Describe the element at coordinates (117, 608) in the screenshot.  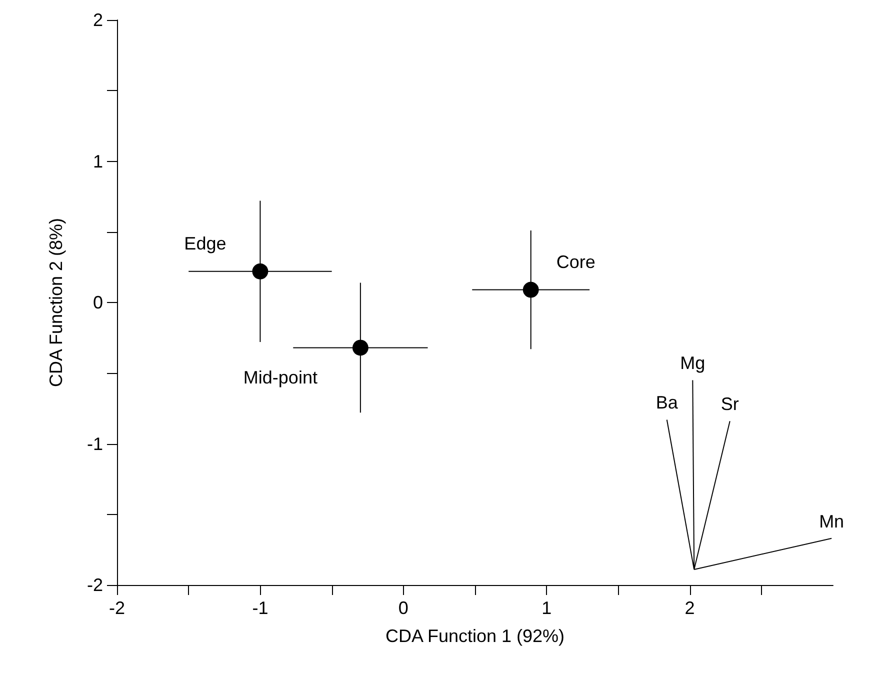
I see `x-tick-label: -2` at that location.